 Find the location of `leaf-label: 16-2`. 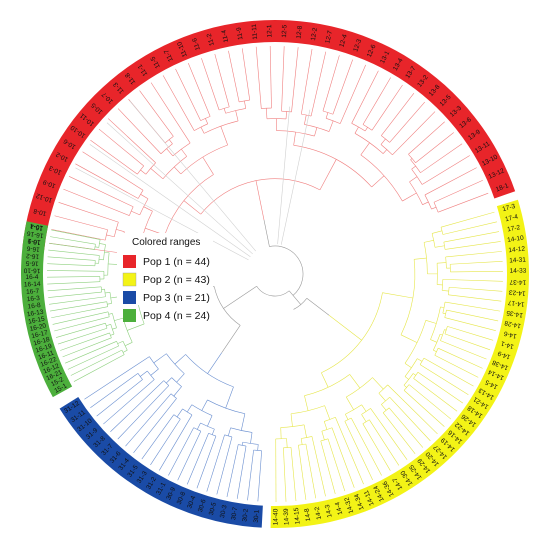

leaf-label: 16-2 is located at coordinates (33, 256).